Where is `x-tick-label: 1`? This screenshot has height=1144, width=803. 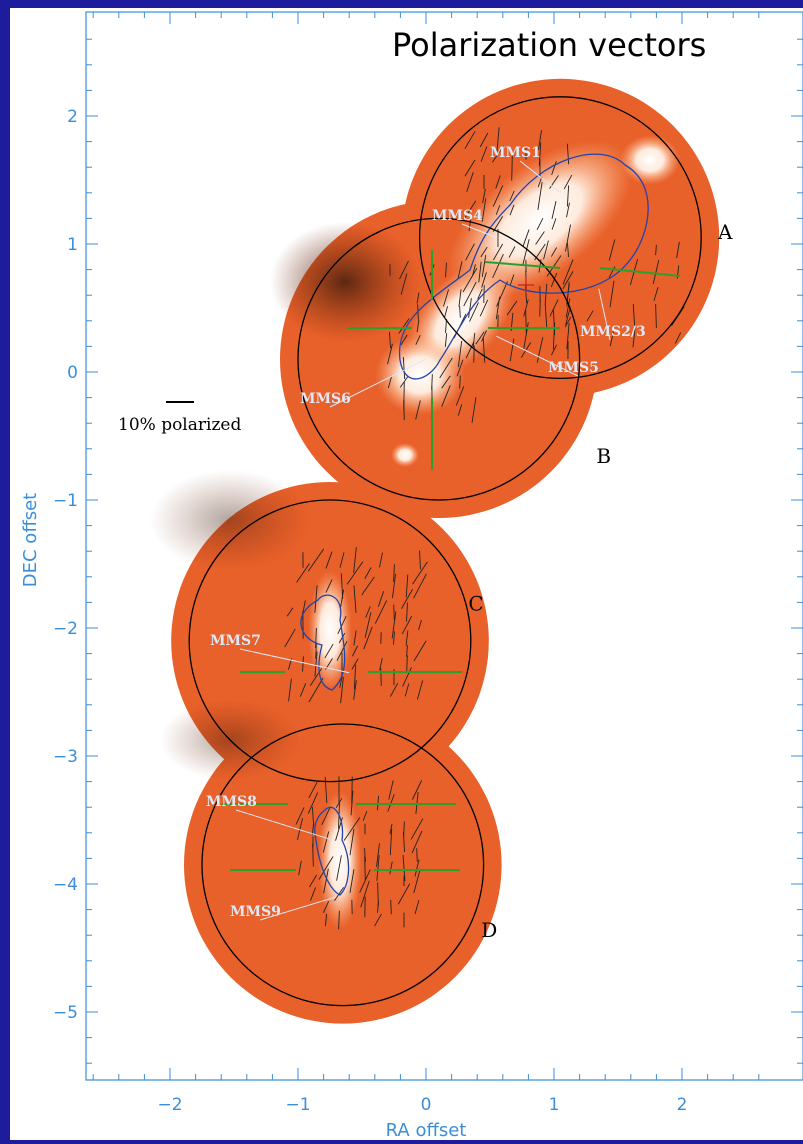
x-tick-label: 1 is located at coordinates (554, 1105).